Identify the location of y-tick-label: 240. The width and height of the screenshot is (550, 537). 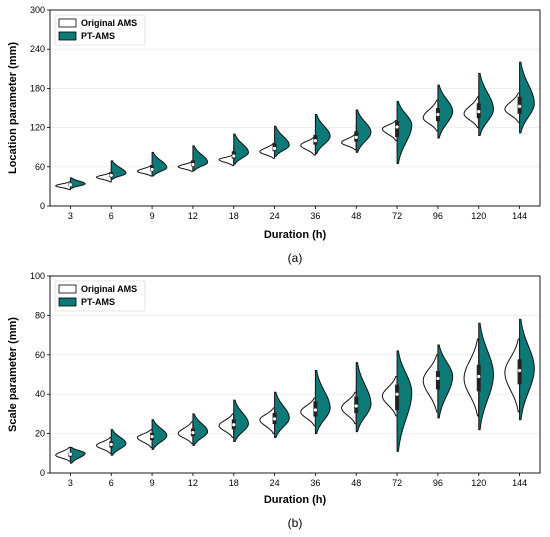
(37, 49).